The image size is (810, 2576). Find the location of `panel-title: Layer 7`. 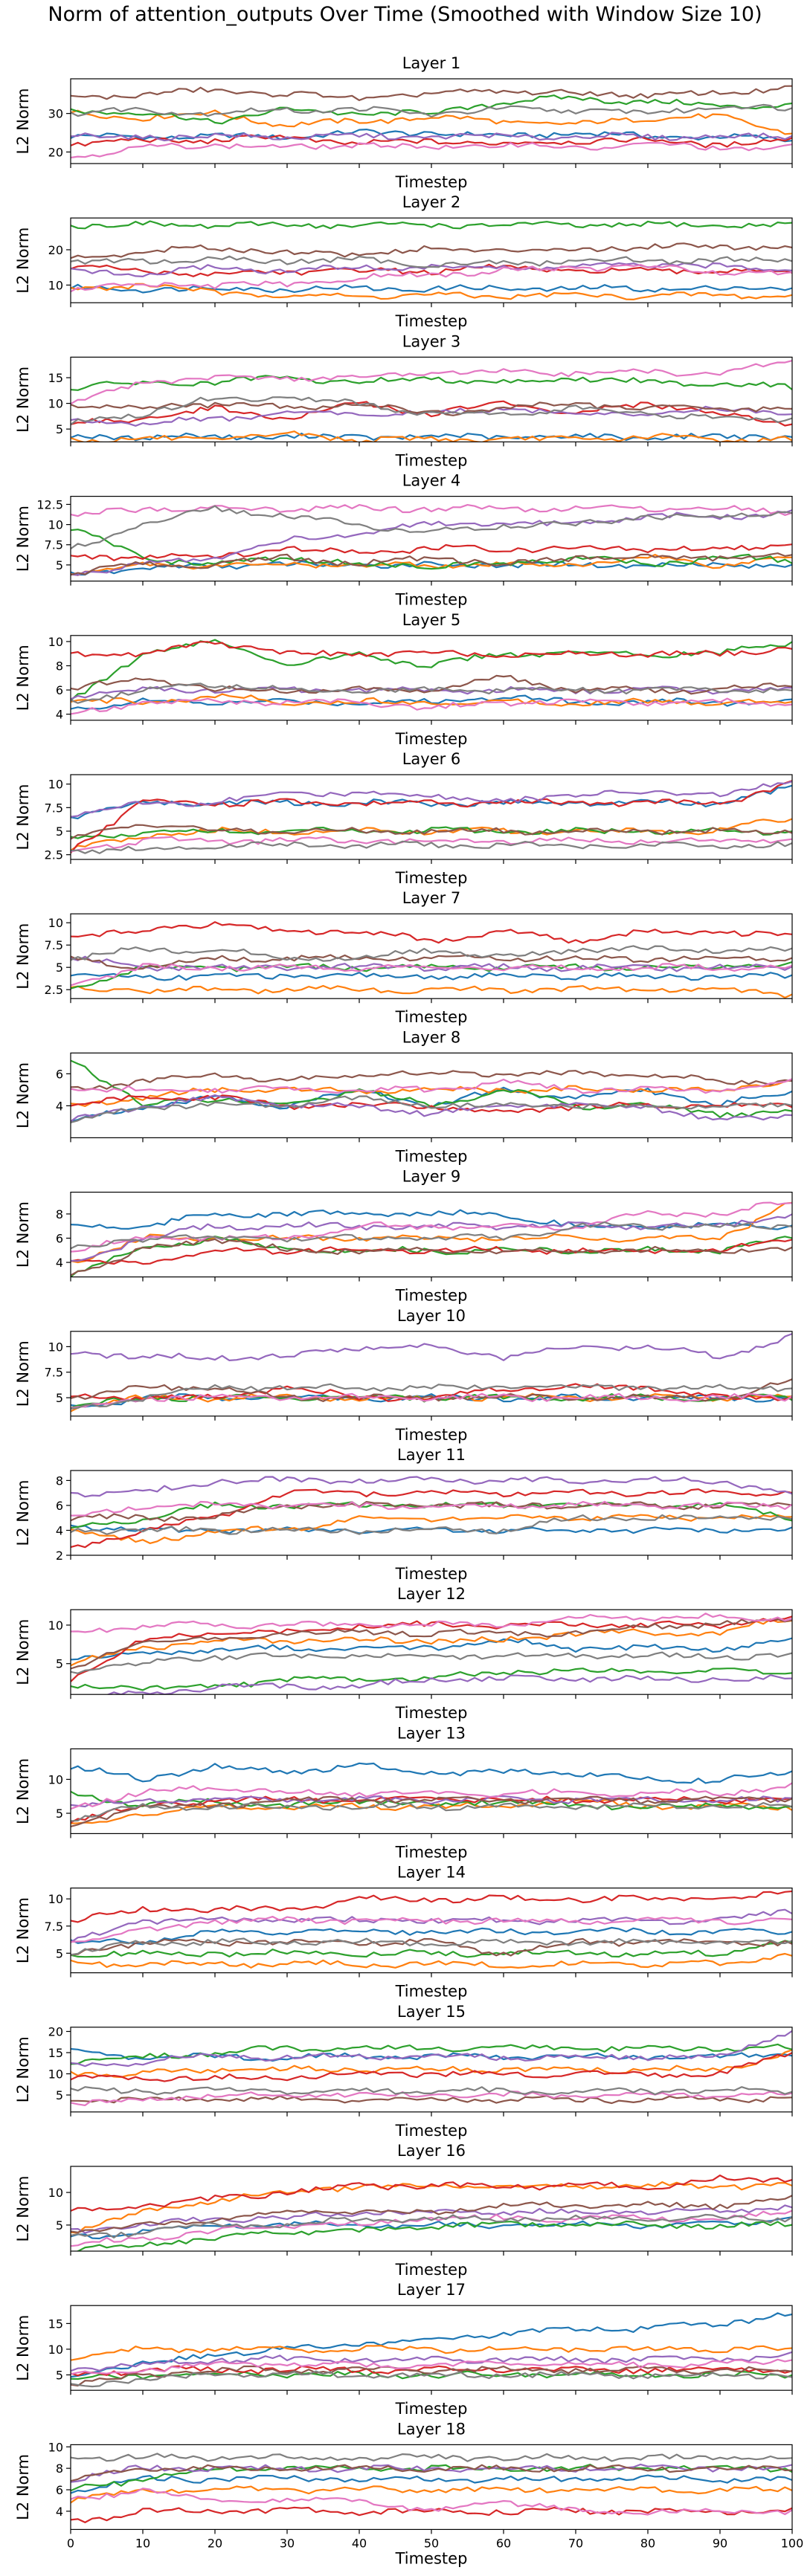

panel-title: Layer 7 is located at coordinates (432, 898).